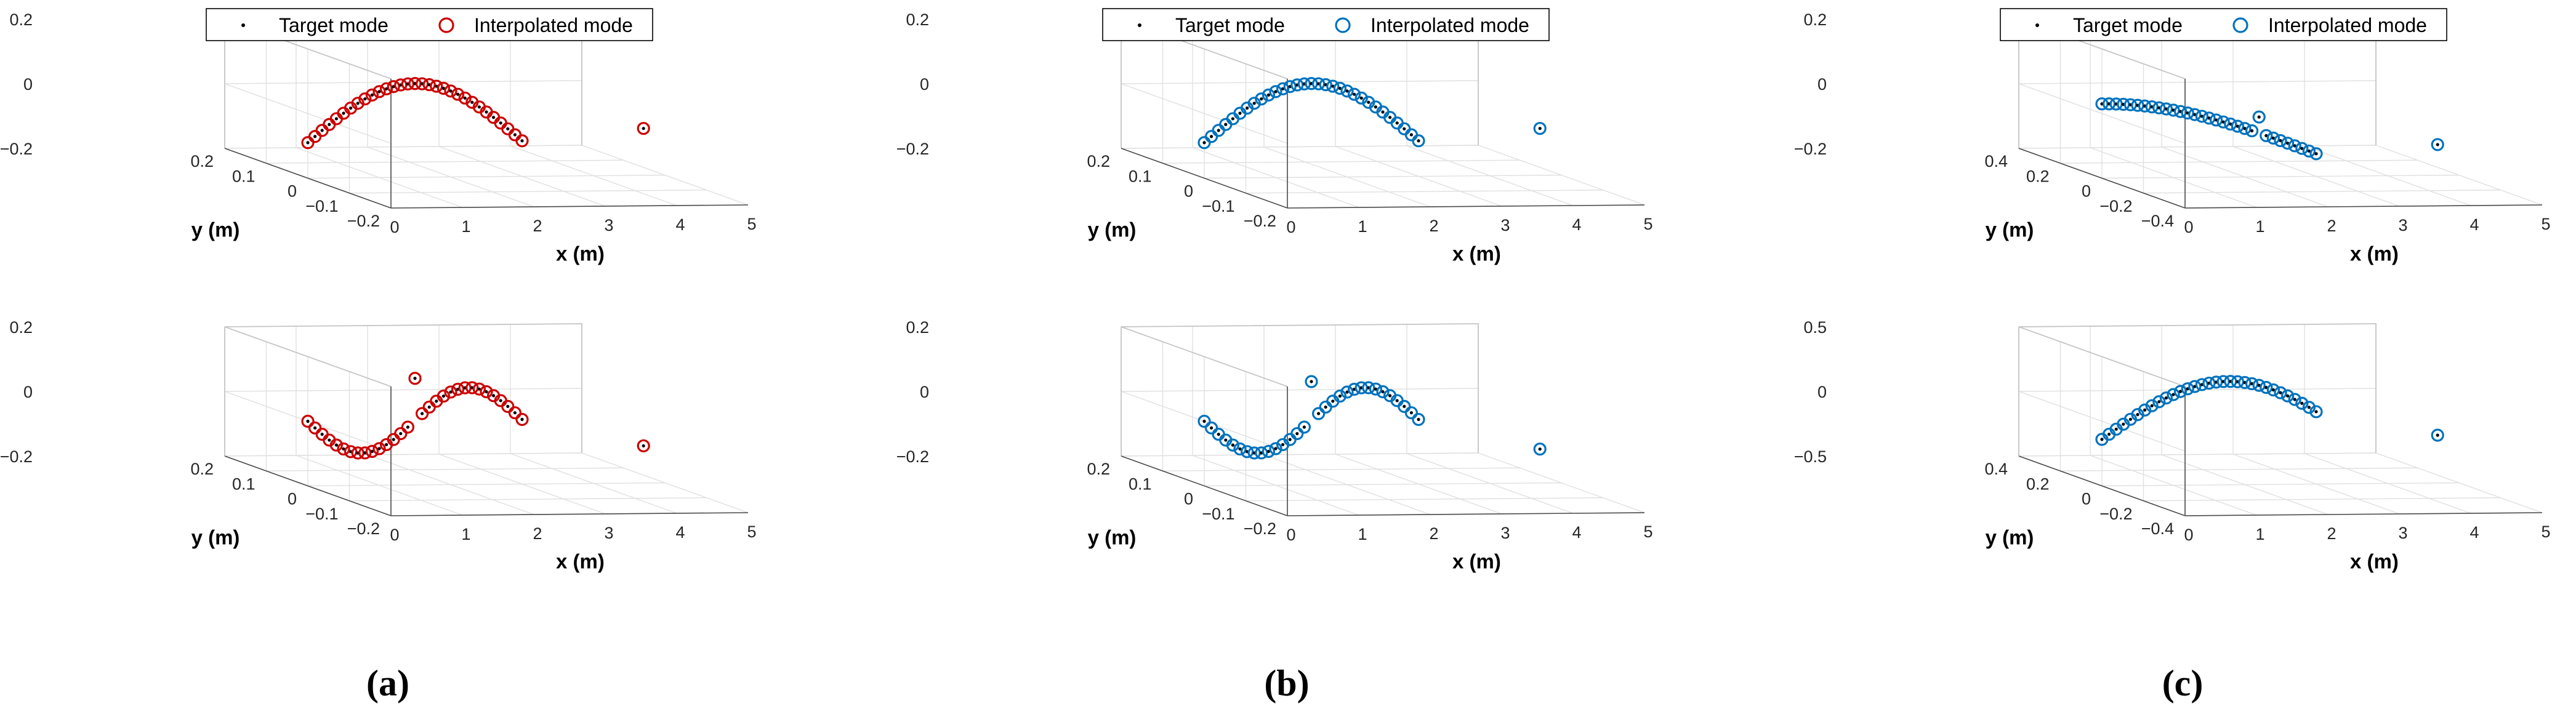 The width and height of the screenshot is (2576, 725). Describe the element at coordinates (21, 327) in the screenshot. I see `z-tick-label: 0.2` at that location.